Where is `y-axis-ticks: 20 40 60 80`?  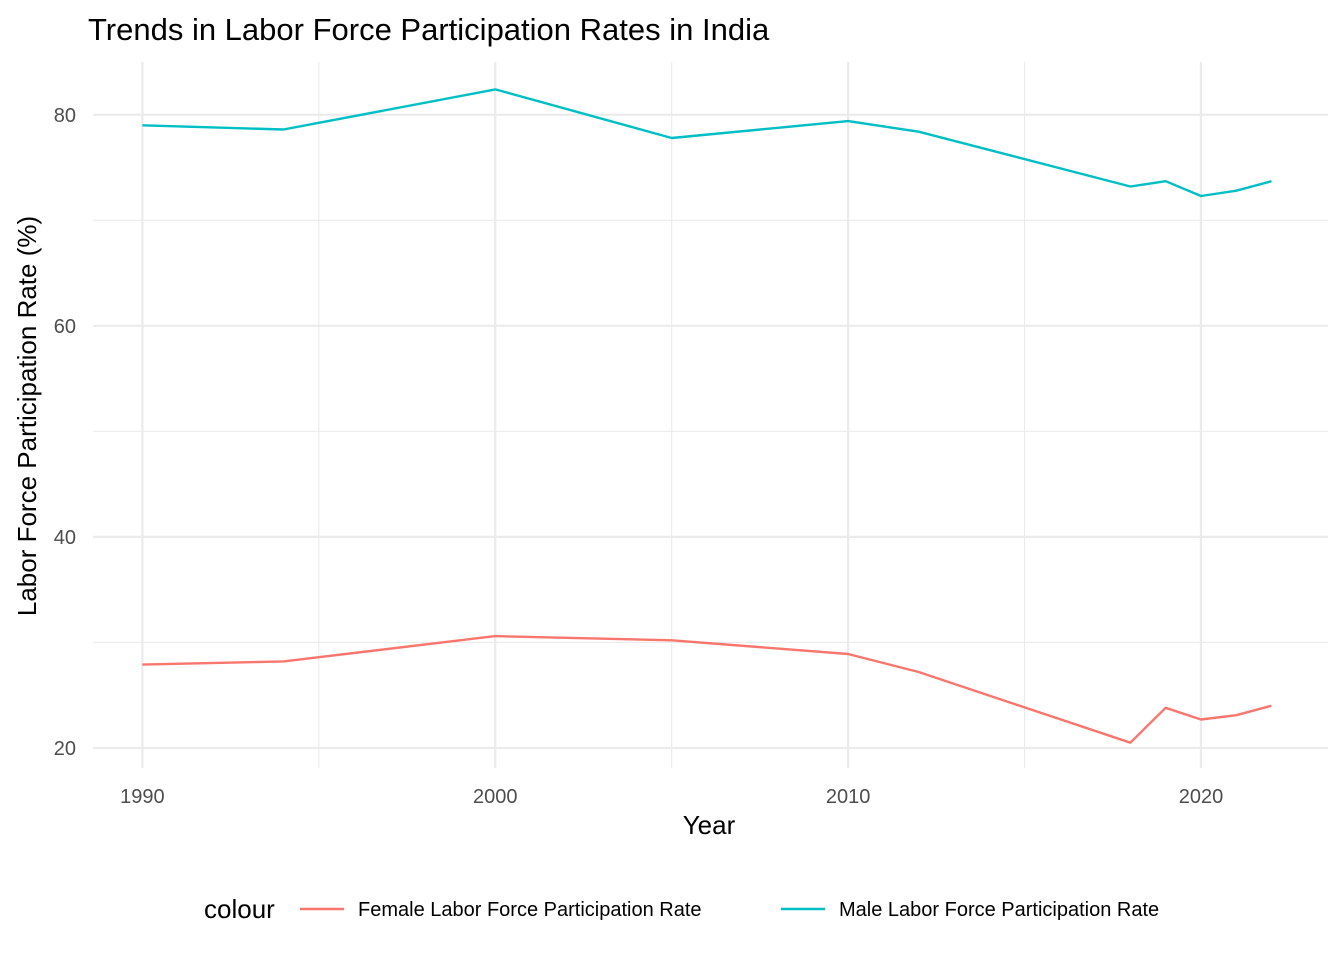
y-axis-ticks: 20 40 60 80 is located at coordinates (65, 432).